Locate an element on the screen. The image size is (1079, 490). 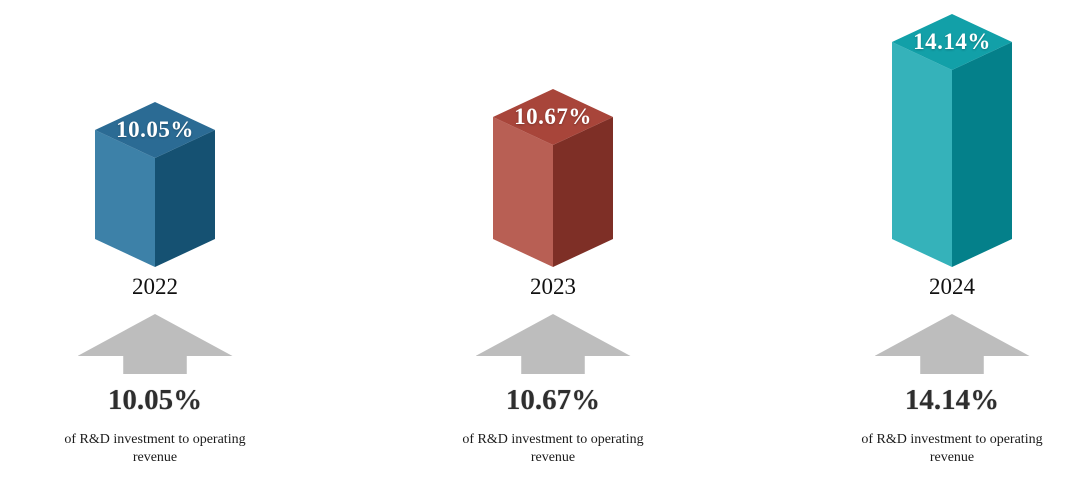
bar-value-label: 10.05% is located at coordinates (155, 129).